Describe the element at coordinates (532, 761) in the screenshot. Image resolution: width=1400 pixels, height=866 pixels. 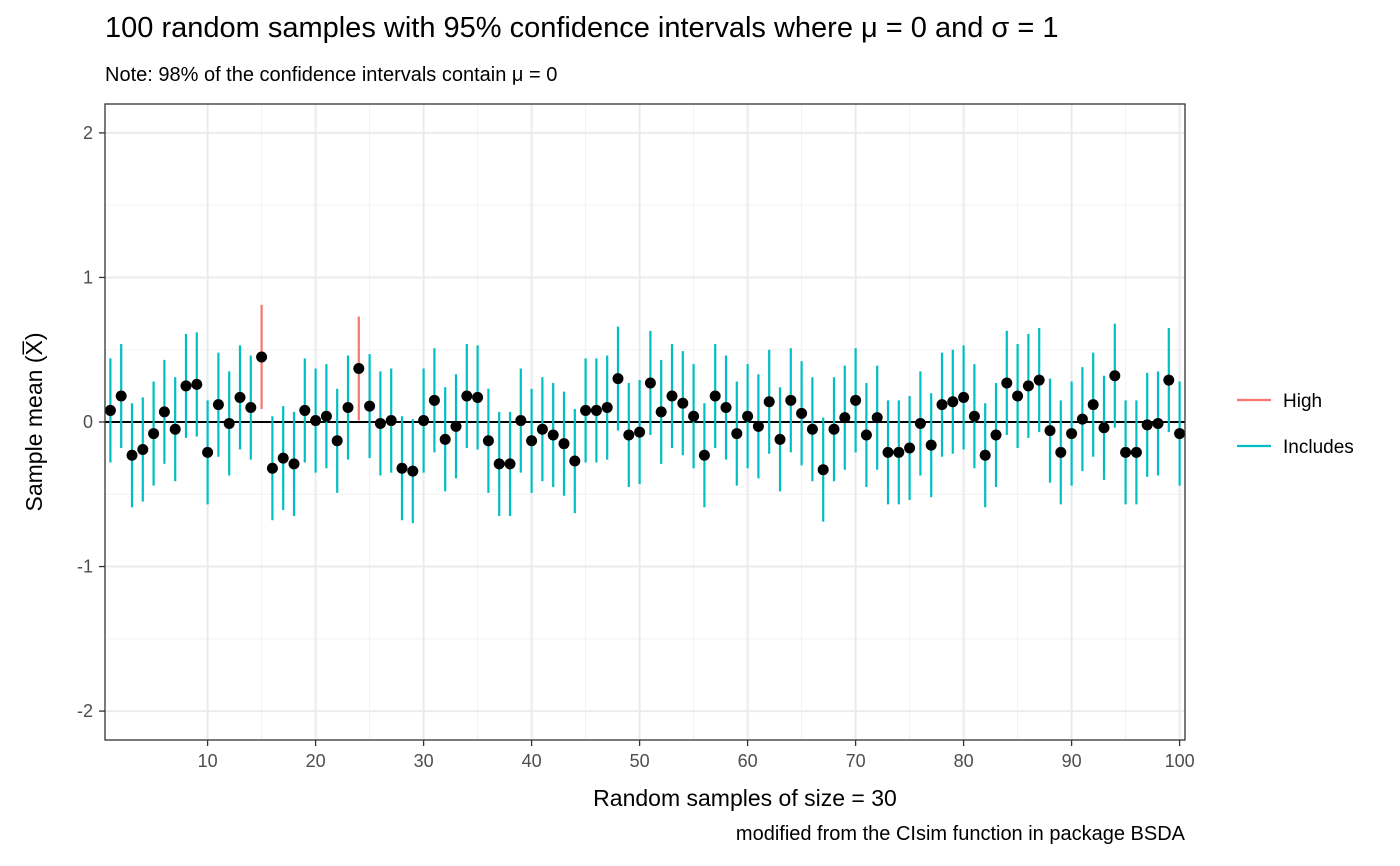
I see `x-tick-label: 40` at that location.